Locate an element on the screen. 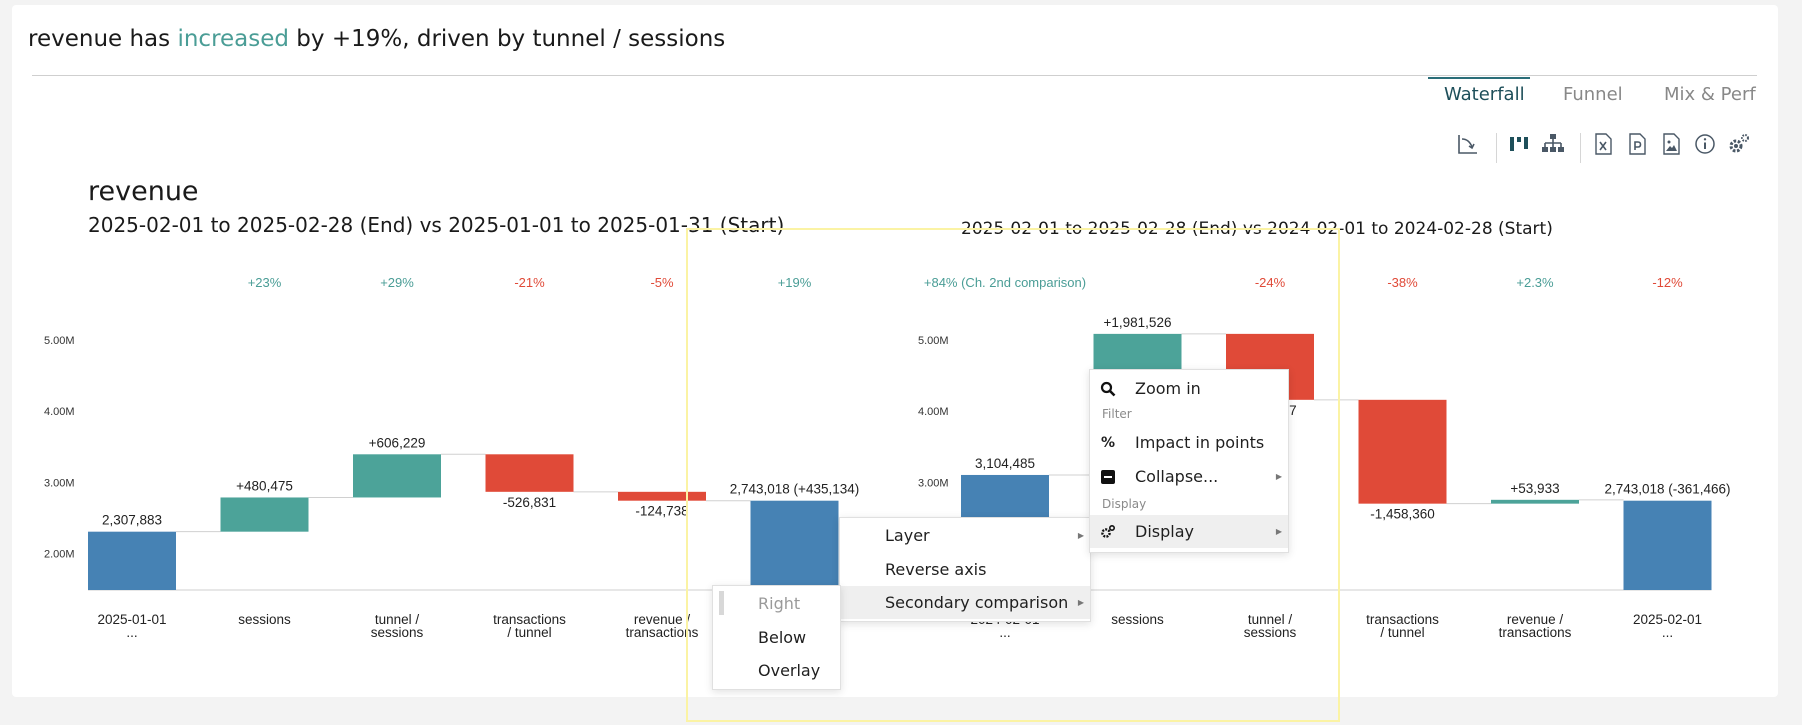 The height and width of the screenshot is (725, 1802). percent-label: +23% is located at coordinates (265, 282).